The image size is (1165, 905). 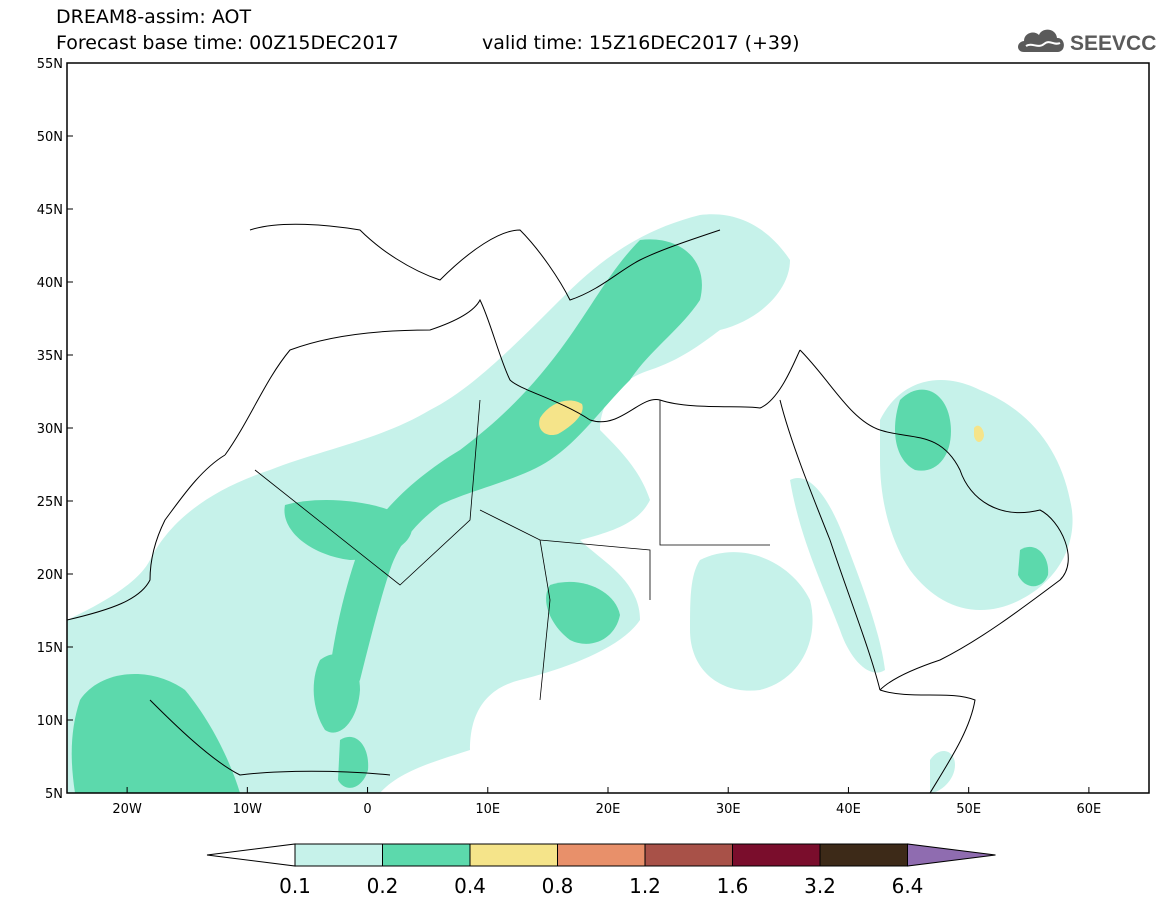 What do you see at coordinates (641, 43) in the screenshot?
I see `valid-time: valid time: 15Z16DEC2017 (+39)` at bounding box center [641, 43].